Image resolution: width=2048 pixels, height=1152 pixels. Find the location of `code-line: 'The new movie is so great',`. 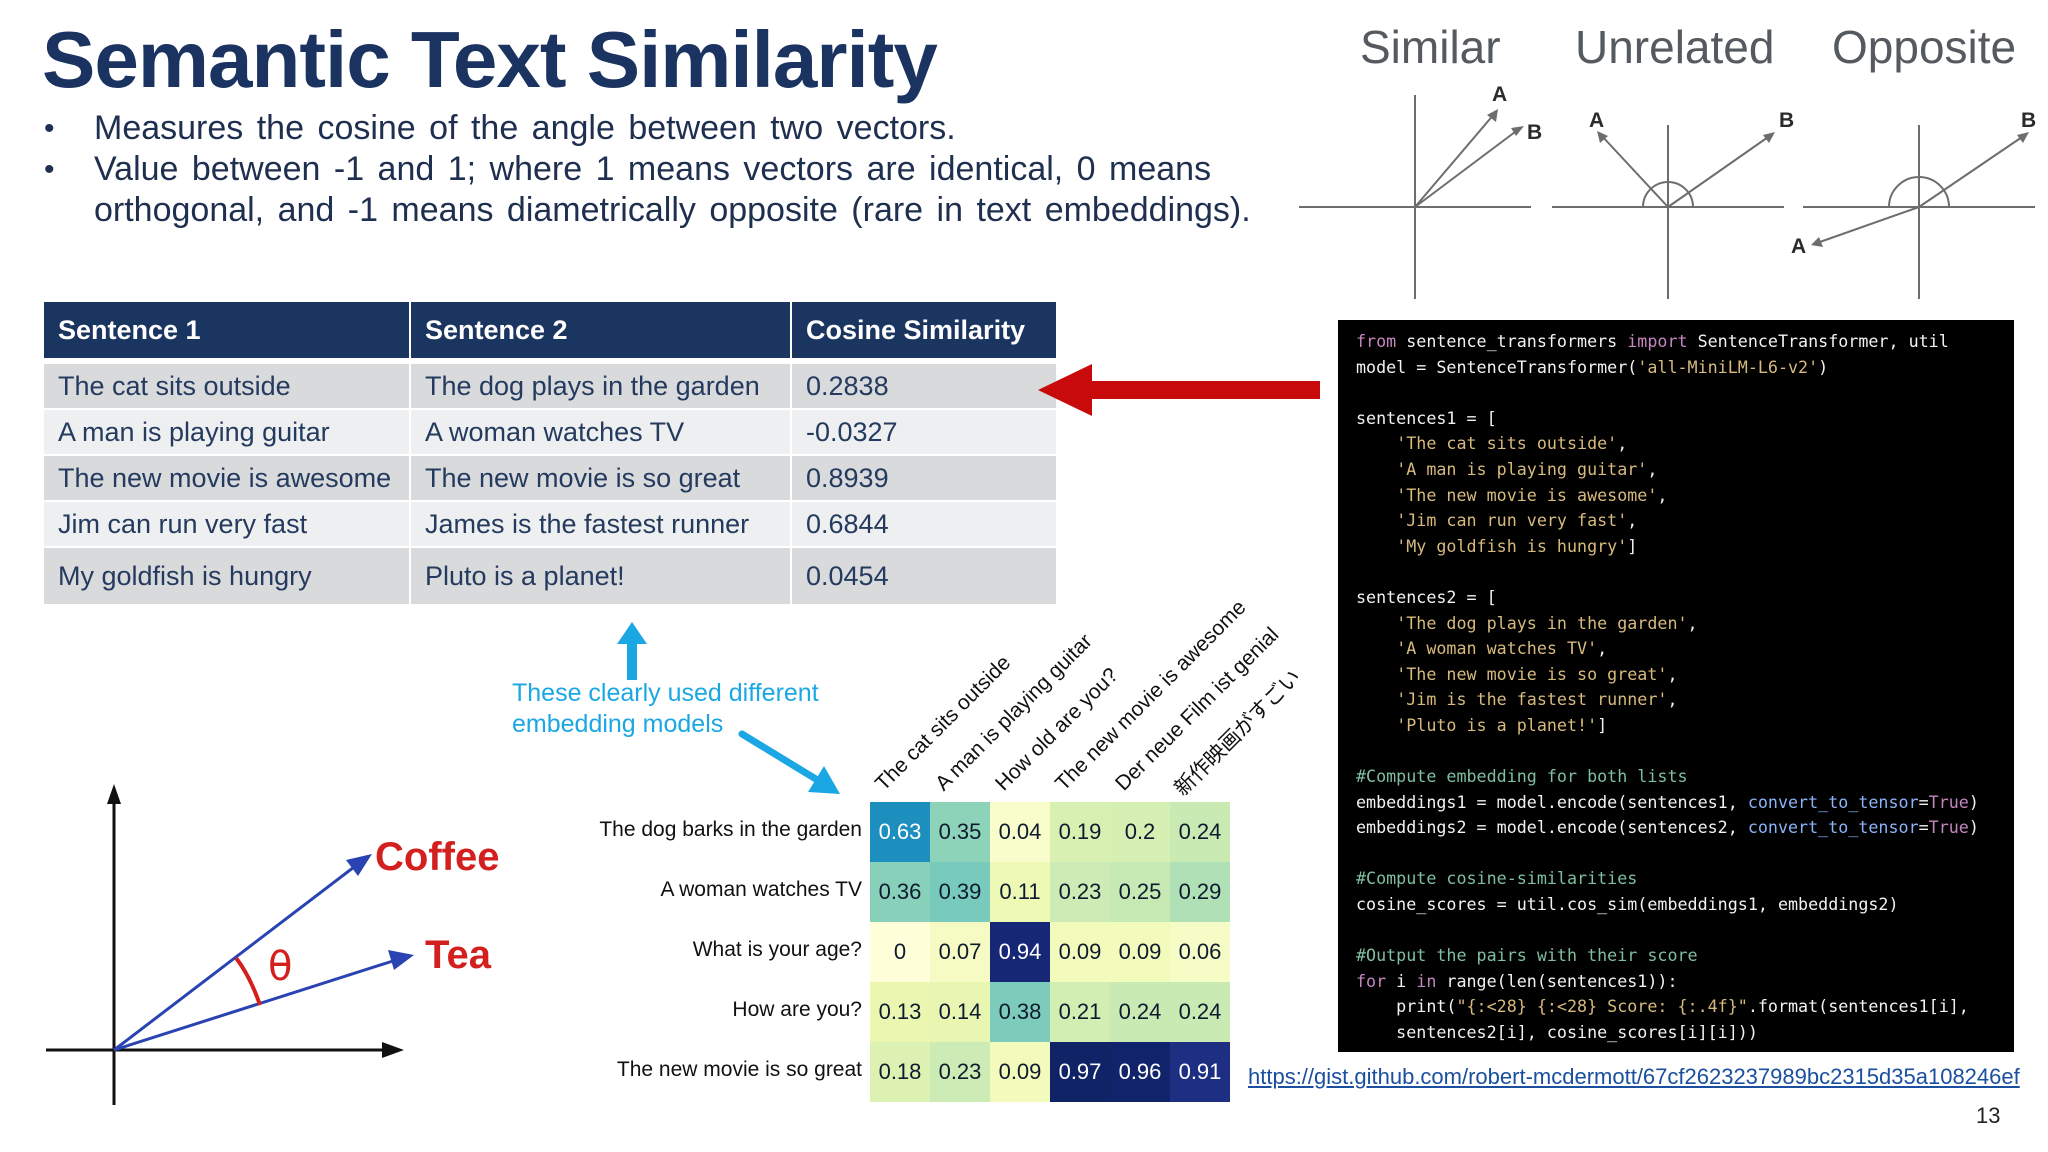

code-line: 'The new movie is so great', is located at coordinates (1676, 675).